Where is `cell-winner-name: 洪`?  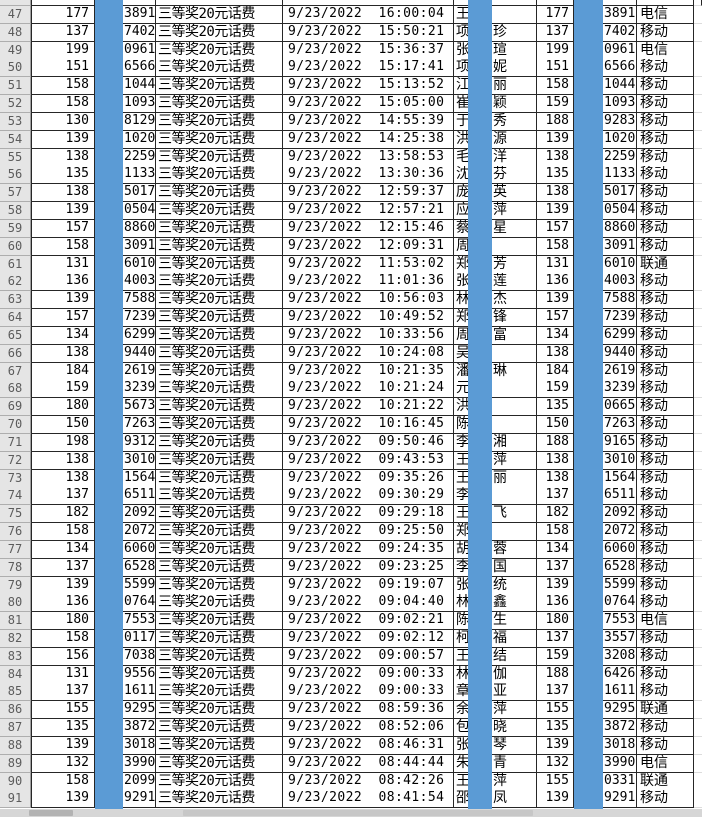 cell-winner-name: 洪 is located at coordinates (495, 407).